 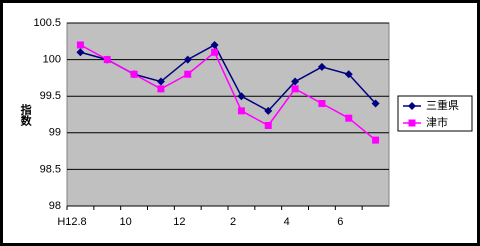 I want to click on y-axis-label: 指数, so click(x=25, y=115).